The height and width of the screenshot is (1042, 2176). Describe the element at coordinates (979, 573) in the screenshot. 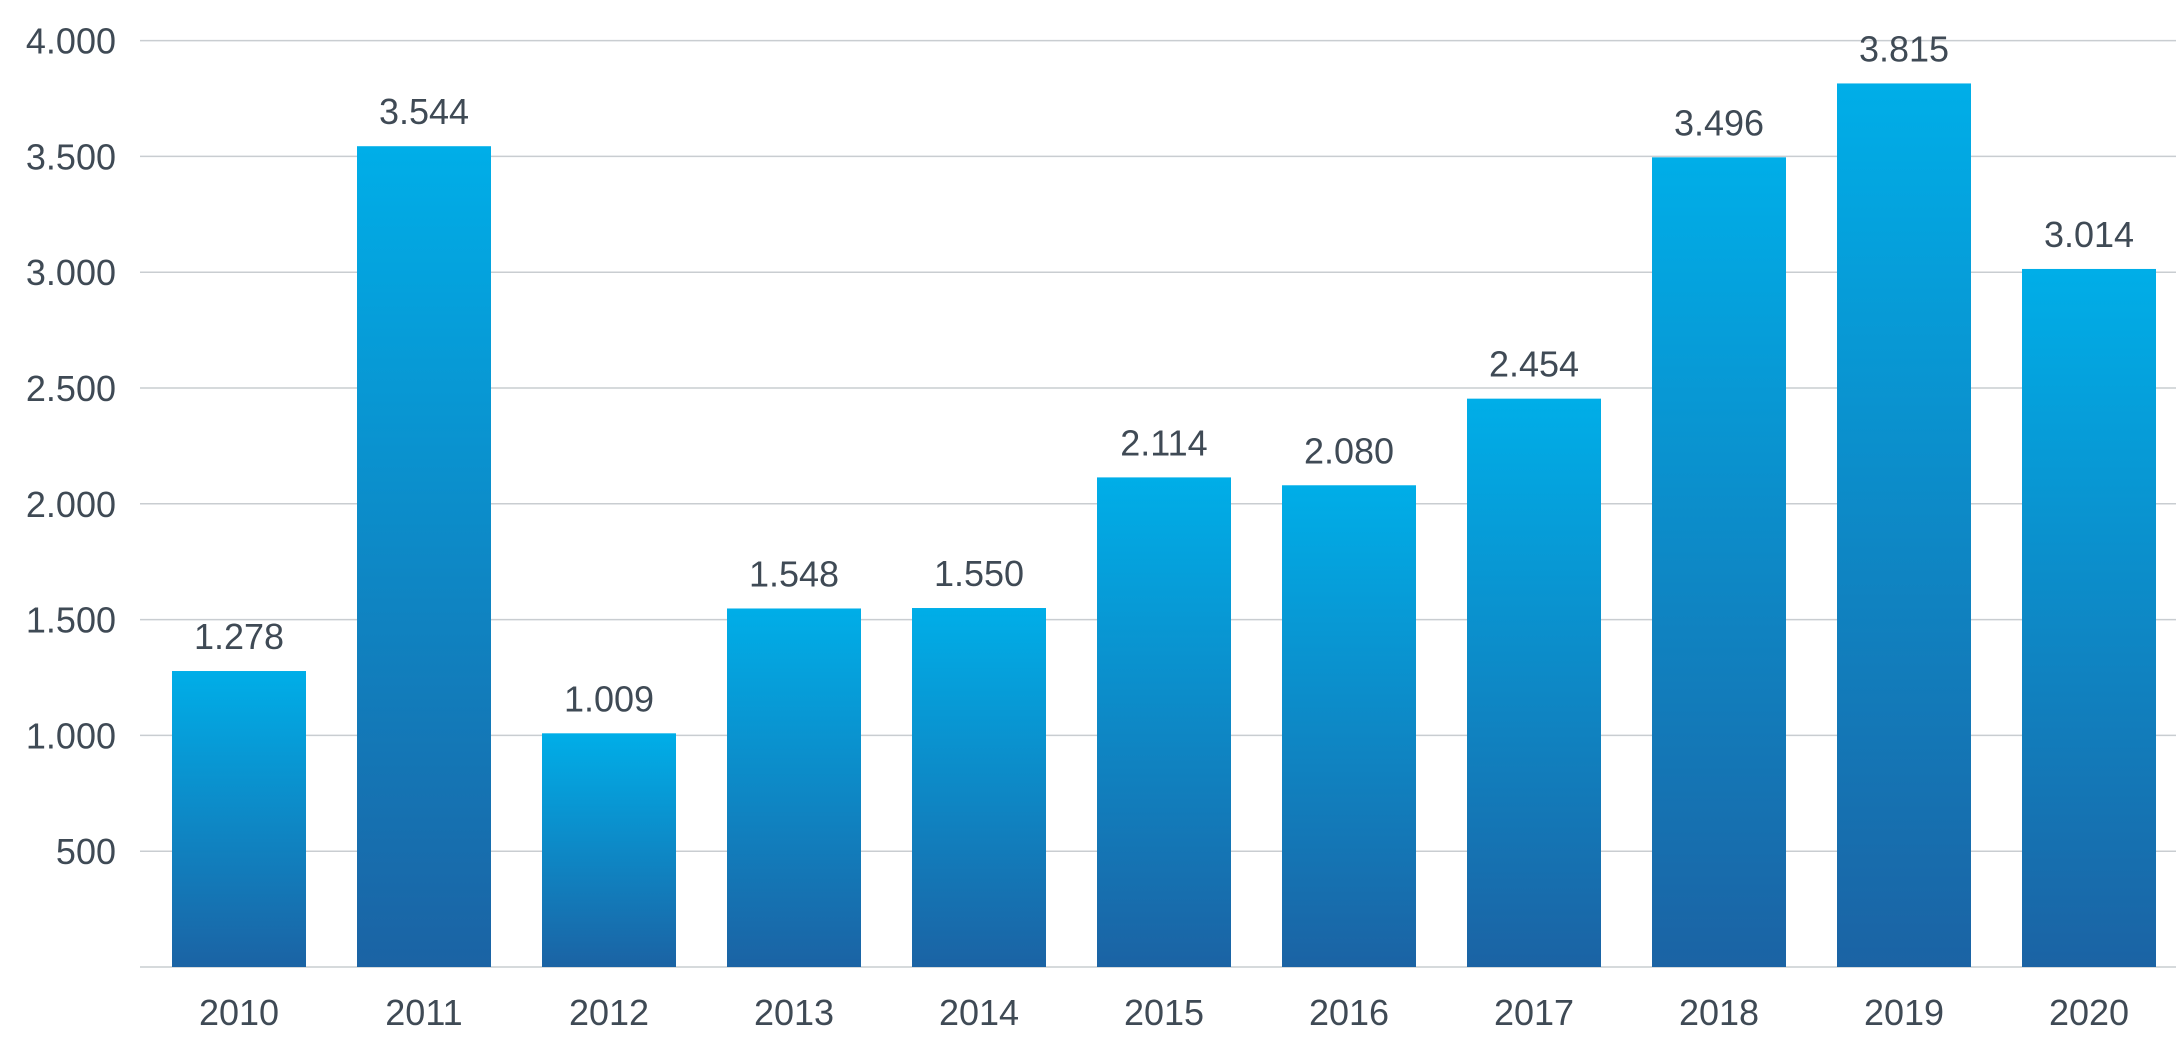

I see `data-label: 1.550` at that location.